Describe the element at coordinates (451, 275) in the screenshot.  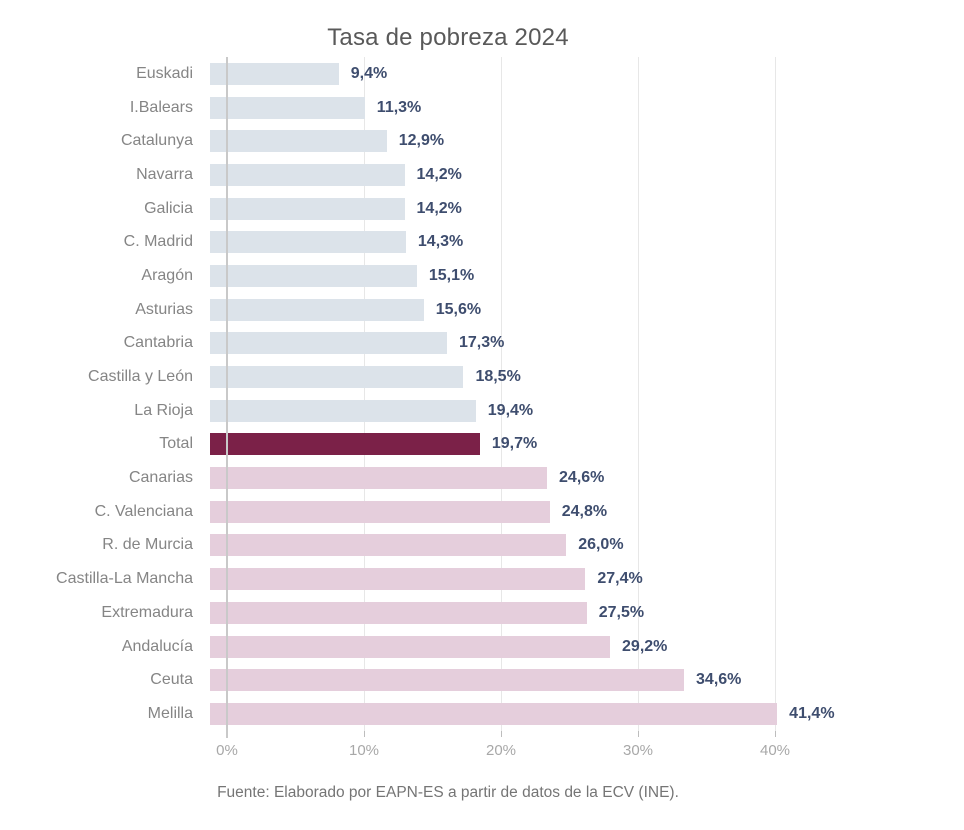
I see `value-label: 15,1%` at that location.